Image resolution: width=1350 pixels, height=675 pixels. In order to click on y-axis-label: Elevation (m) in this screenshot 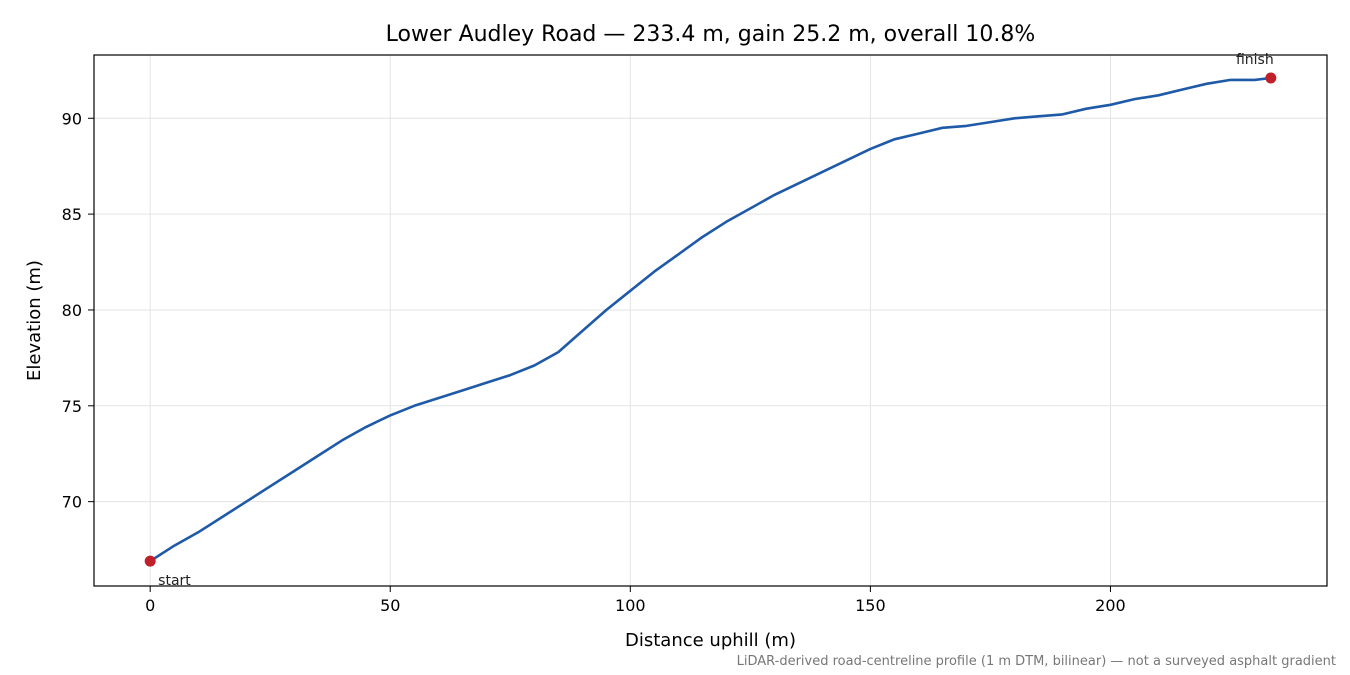, I will do `click(34, 320)`.